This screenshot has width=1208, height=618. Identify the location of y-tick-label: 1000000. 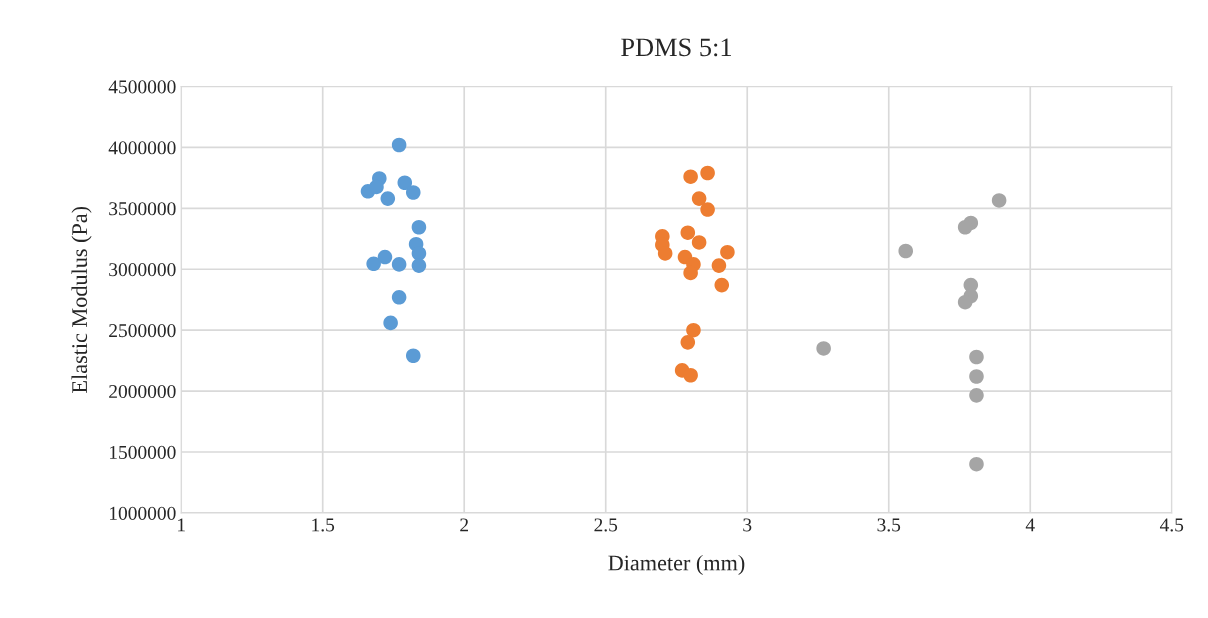
(142, 513).